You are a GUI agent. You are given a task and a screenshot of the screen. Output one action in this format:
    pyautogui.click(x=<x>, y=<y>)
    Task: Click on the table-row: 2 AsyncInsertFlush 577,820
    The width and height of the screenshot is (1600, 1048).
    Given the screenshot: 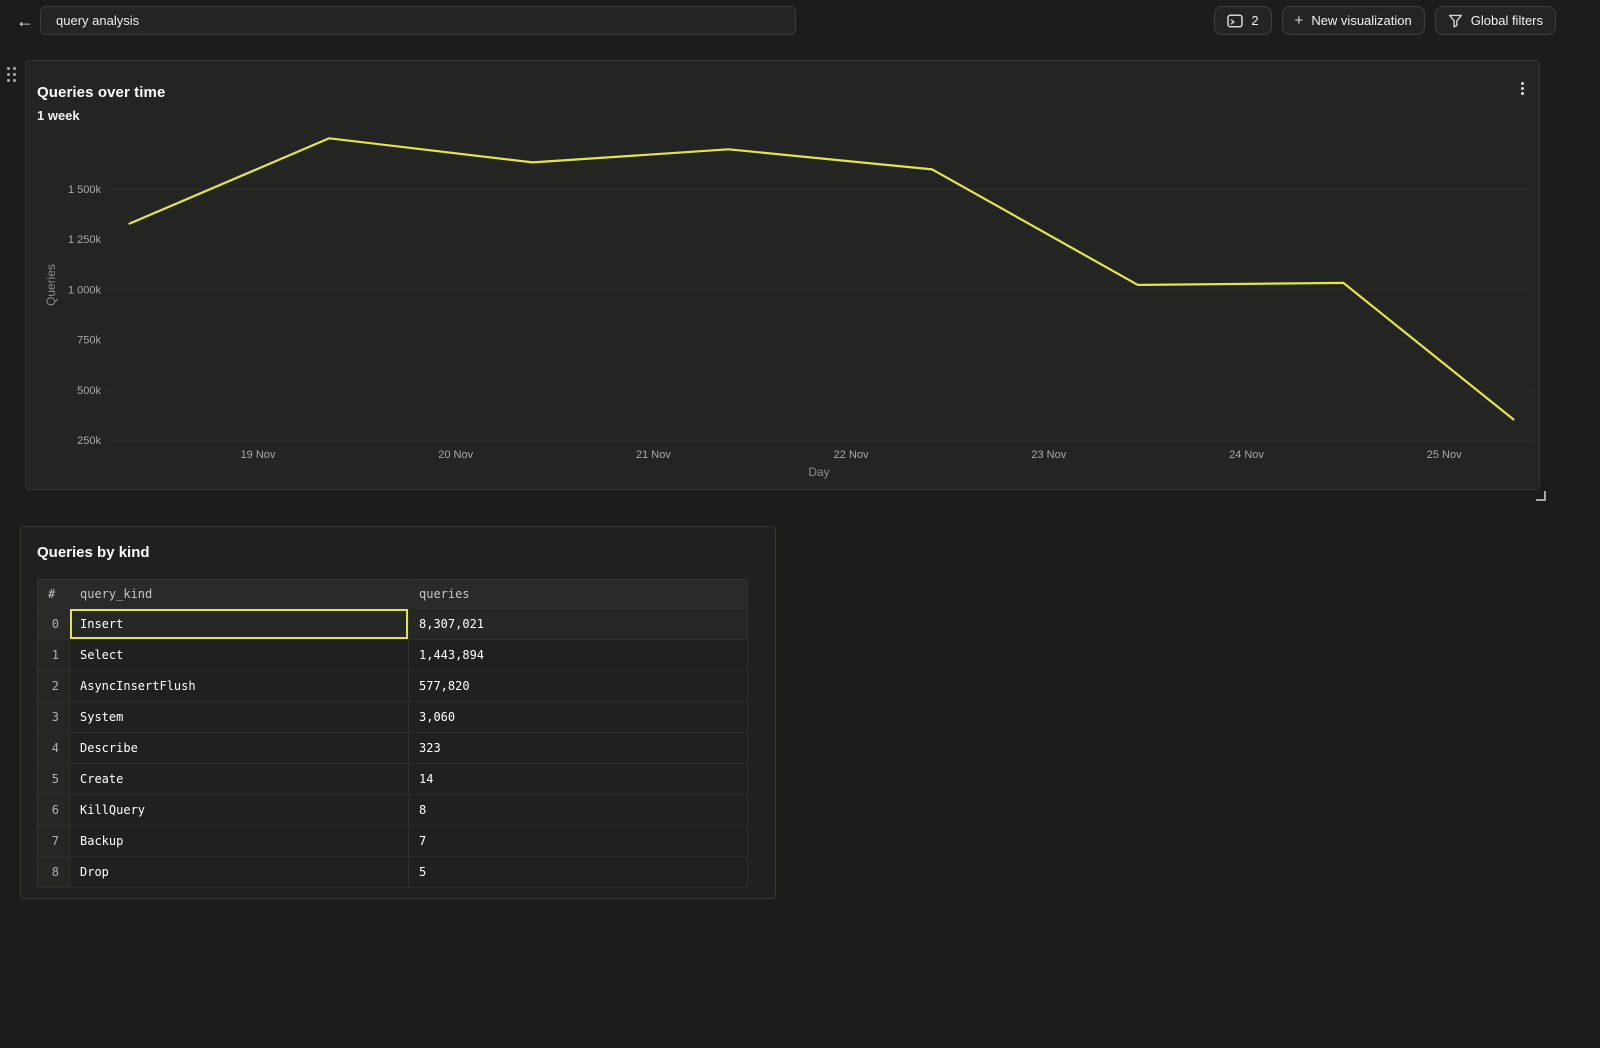 What is the action you would take?
    pyautogui.click(x=392, y=686)
    